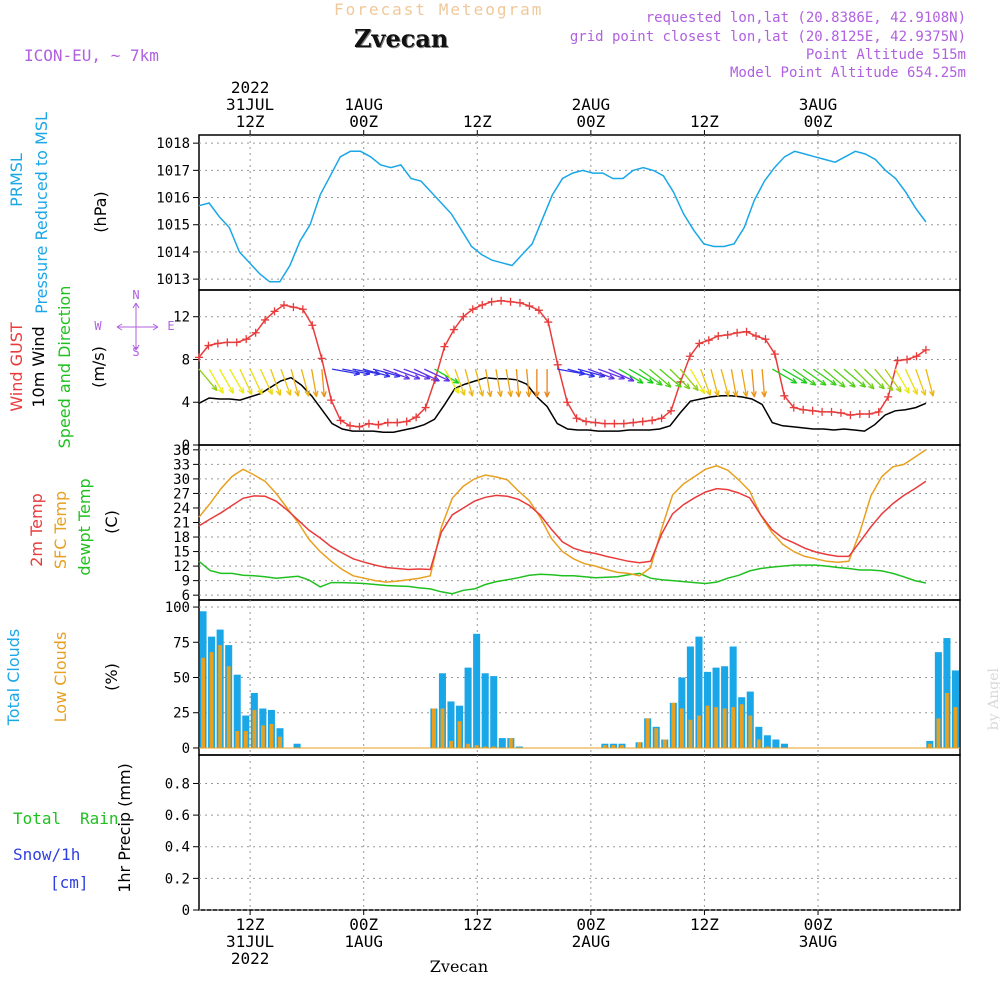 The height and width of the screenshot is (1000, 1000). I want to click on ytick-label-temp: 15, so click(181, 553).